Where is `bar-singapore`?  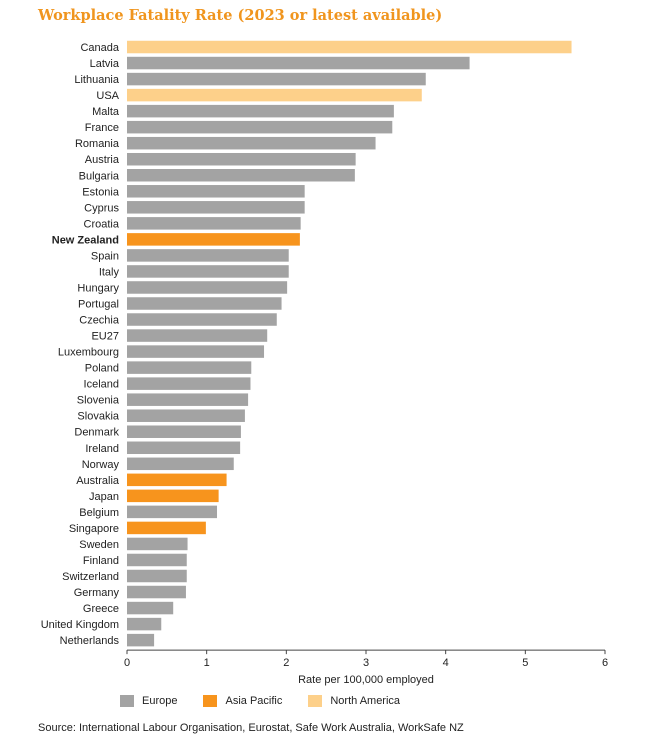 bar-singapore is located at coordinates (166, 528).